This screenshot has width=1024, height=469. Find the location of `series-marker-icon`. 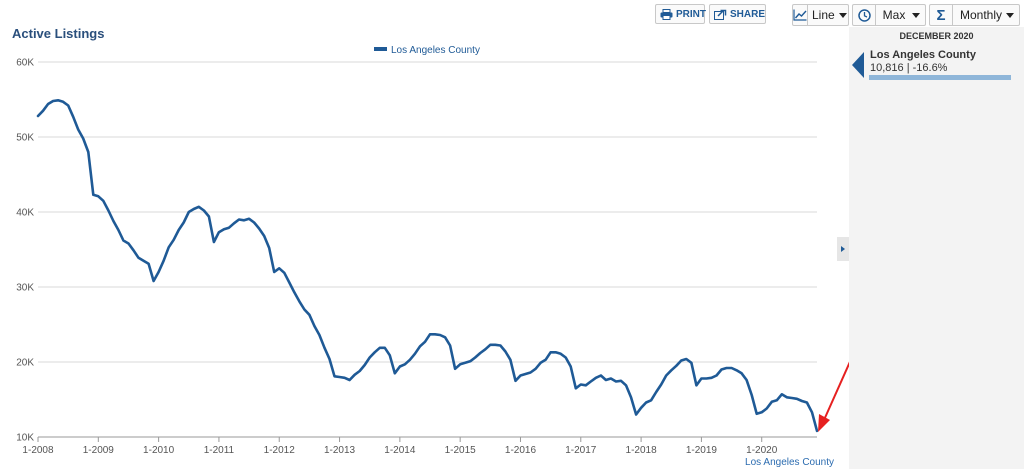

series-marker-icon is located at coordinates (858, 65).